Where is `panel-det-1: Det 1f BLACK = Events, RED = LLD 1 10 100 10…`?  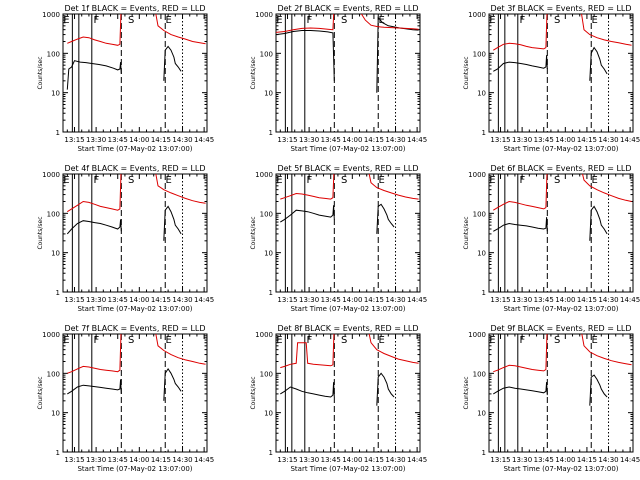 panel-det-1: Det 1f BLACK = Events, RED = LLD 1 10 100 10… is located at coordinates (125, 78).